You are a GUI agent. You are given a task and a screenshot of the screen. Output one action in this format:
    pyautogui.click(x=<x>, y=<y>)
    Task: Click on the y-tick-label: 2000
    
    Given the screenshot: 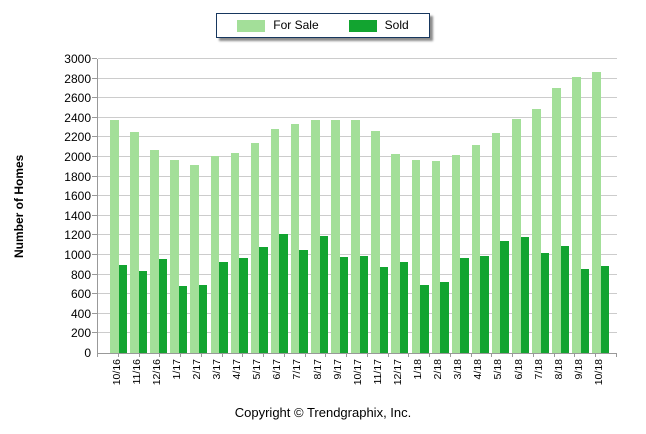 What is the action you would take?
    pyautogui.click(x=77, y=157)
    